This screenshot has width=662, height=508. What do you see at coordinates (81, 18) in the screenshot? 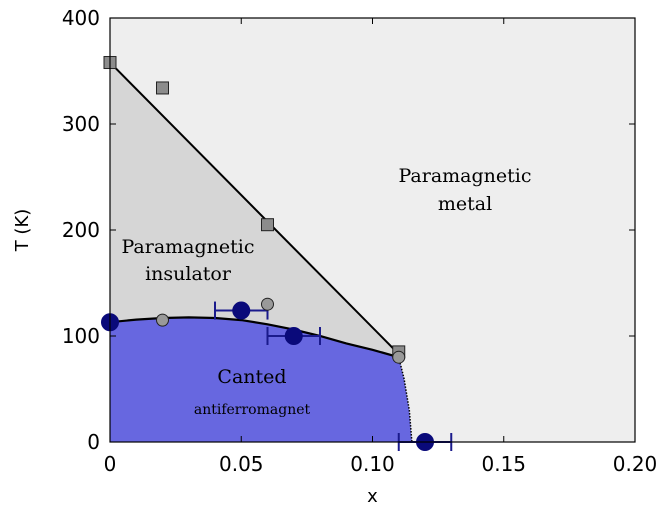
I see `y-tick-label: 400` at bounding box center [81, 18].